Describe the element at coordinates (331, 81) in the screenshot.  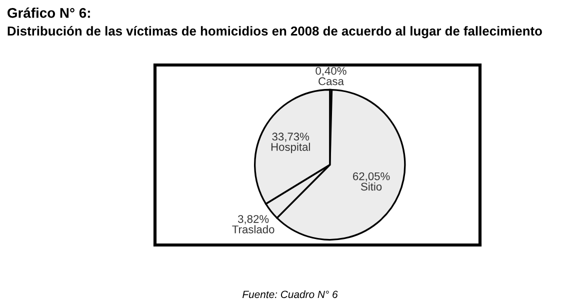
I see `slice-label: Casa` at that location.